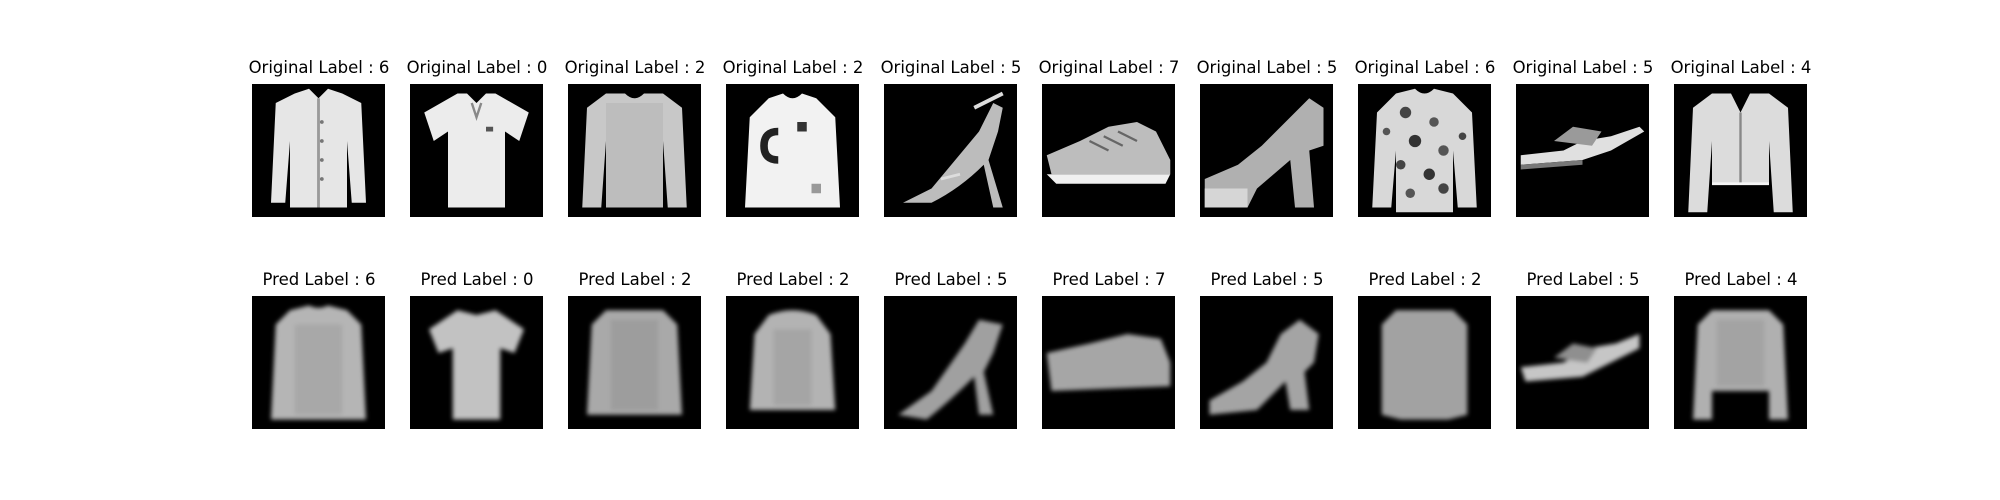 This screenshot has width=2000, height=500. I want to click on original-cell-7: Original Label : 5, so click(1267, 137).